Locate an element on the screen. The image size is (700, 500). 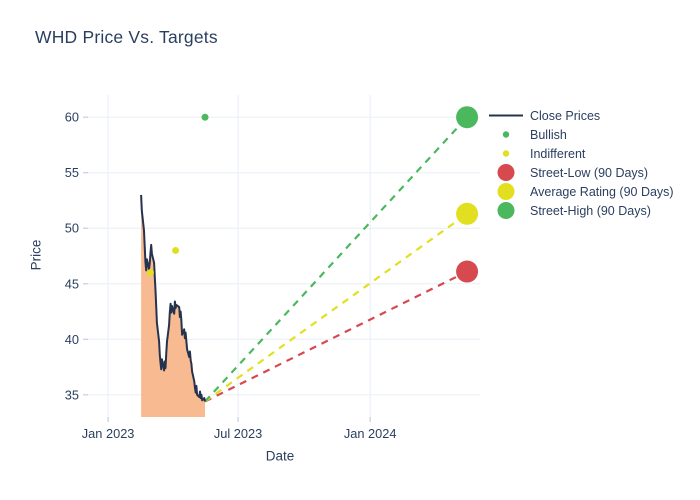
projection-line-yellow is located at coordinates (336, 307).